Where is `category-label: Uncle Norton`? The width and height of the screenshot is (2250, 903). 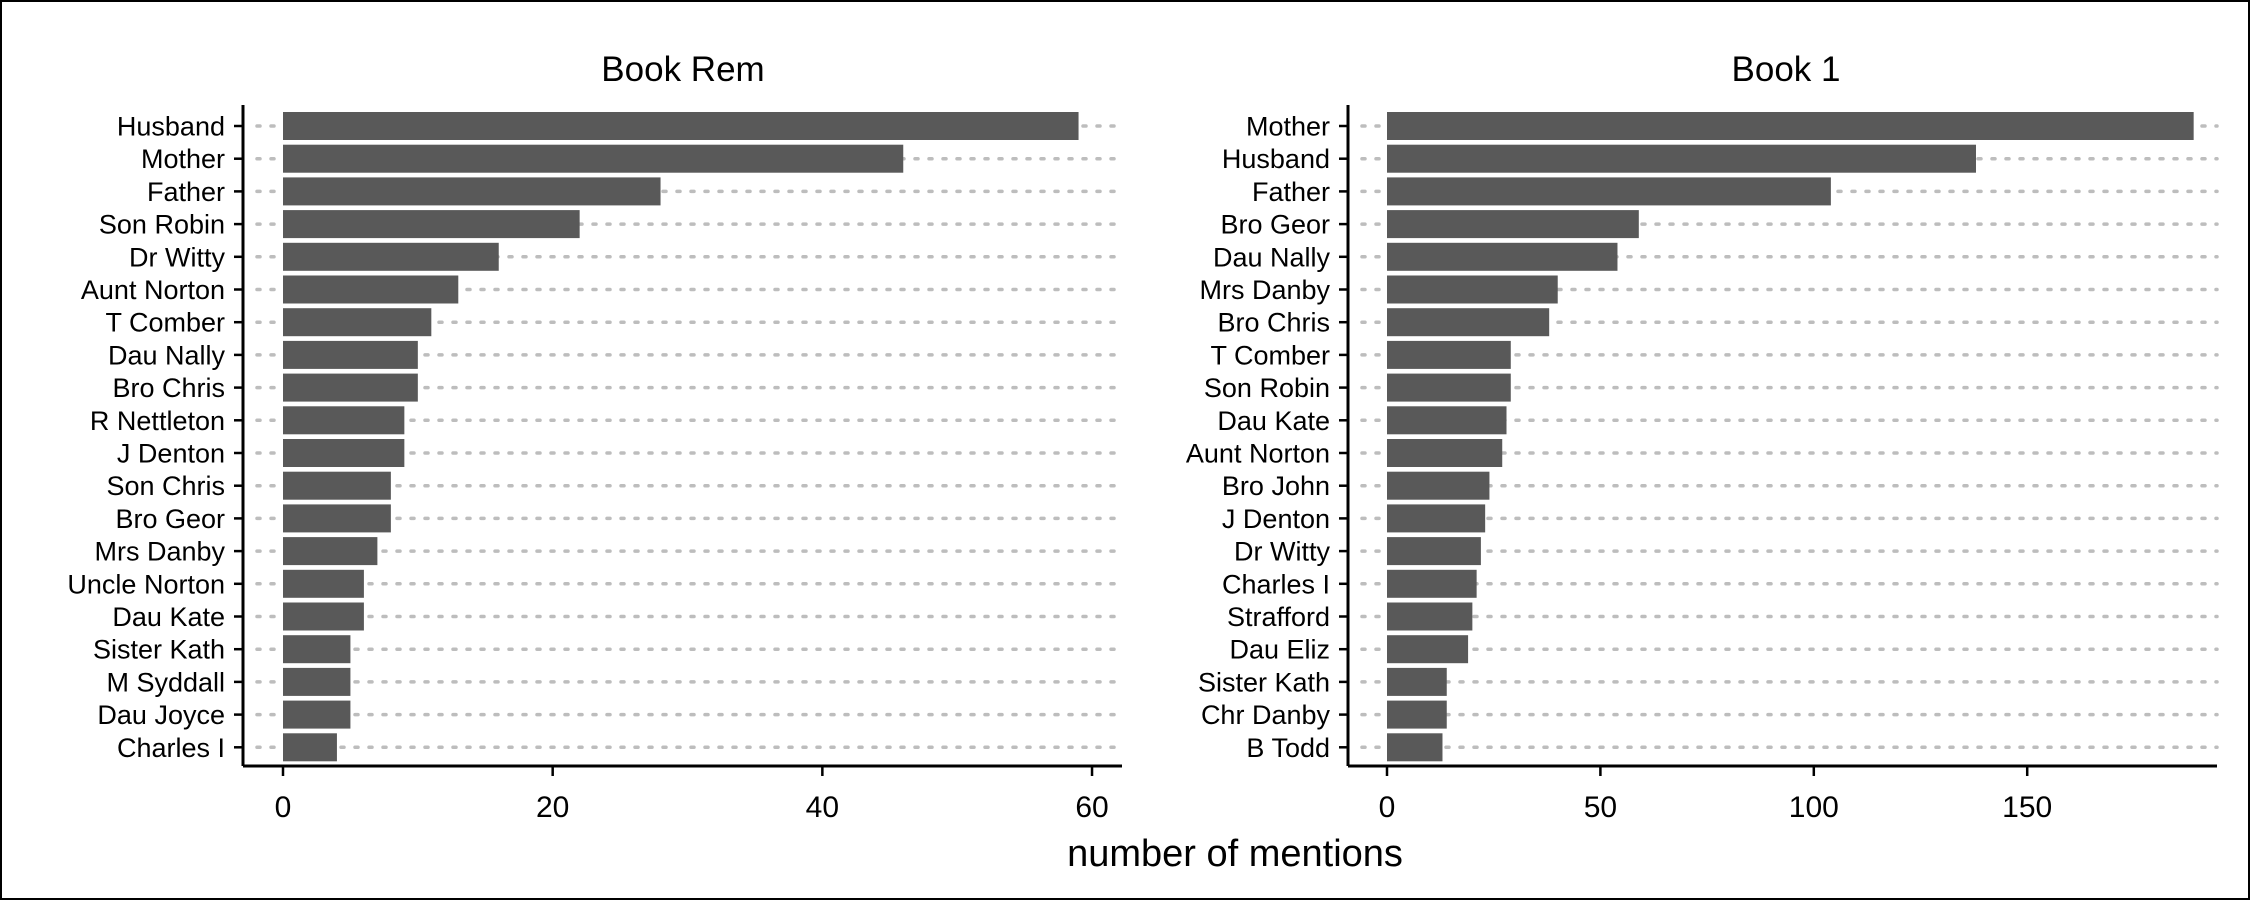 category-label: Uncle Norton is located at coordinates (146, 584).